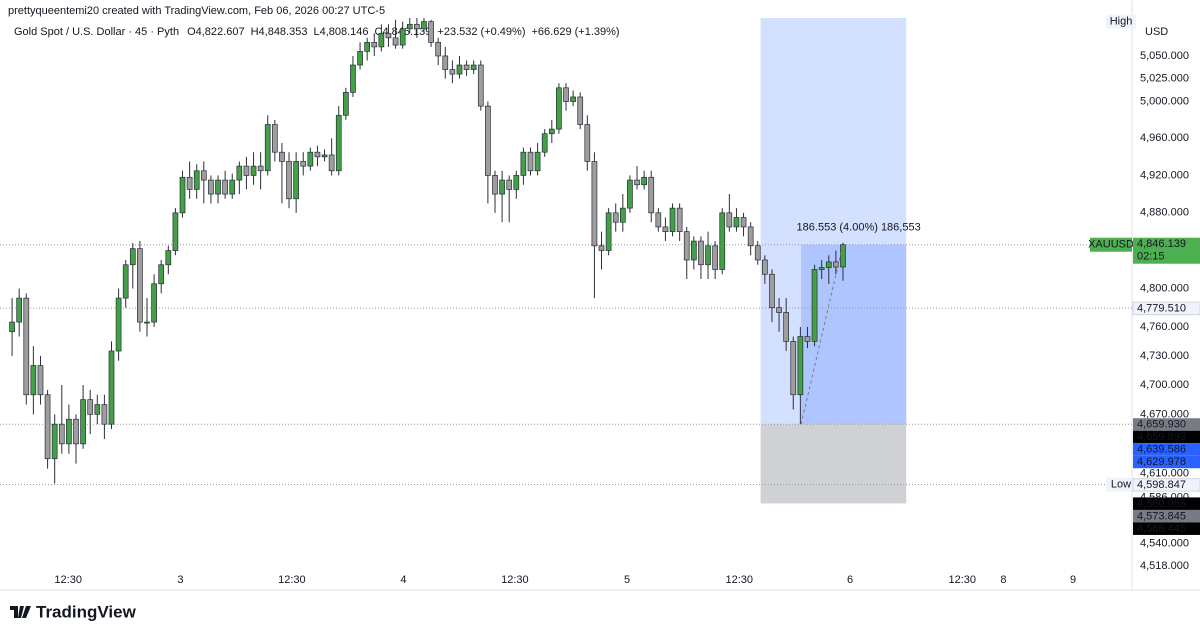 The width and height of the screenshot is (1200, 640). Describe the element at coordinates (1121, 22) in the screenshot. I see `extreme-label: High` at that location.